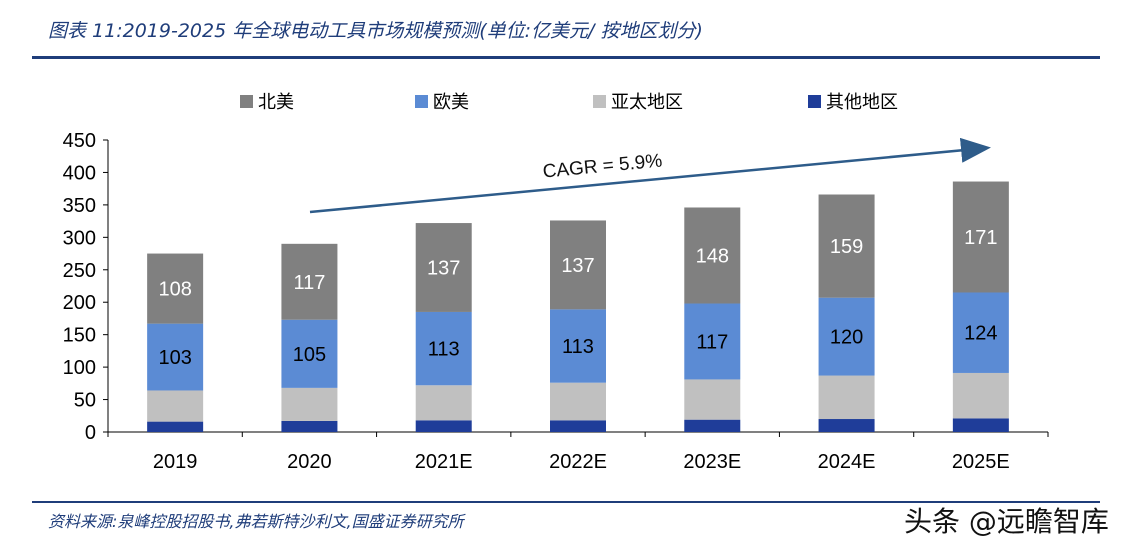 This screenshot has height=547, width=1140. Describe the element at coordinates (79, 141) in the screenshot. I see `y-tick-label: 450` at that location.